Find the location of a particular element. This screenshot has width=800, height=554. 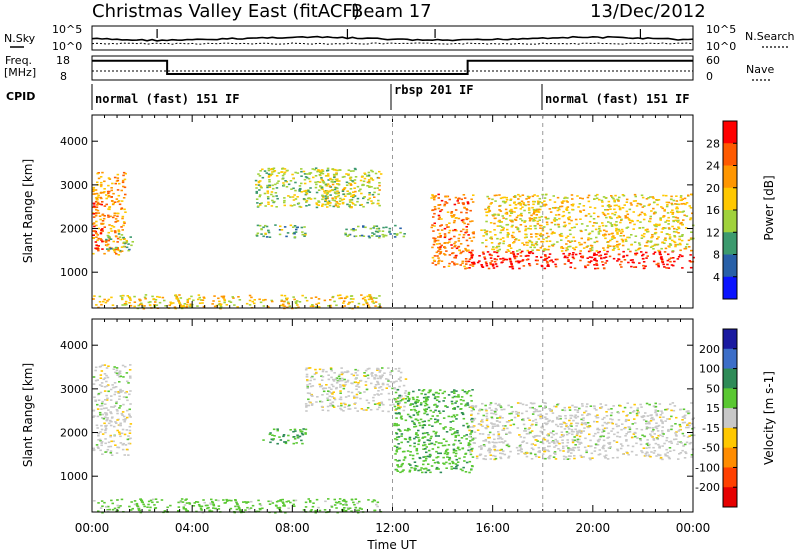

noise-tick-left-bottom: 10^0 is located at coordinates (67, 46).